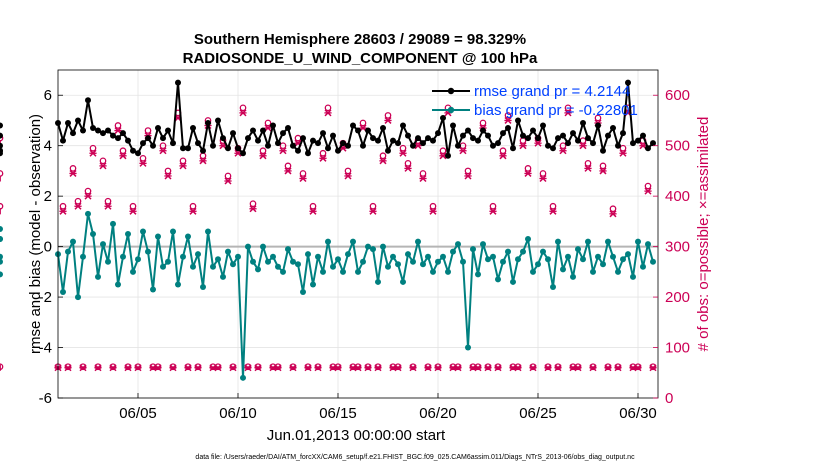  What do you see at coordinates (638, 413) in the screenshot?
I see `x-tick-label: 06/30` at bounding box center [638, 413].